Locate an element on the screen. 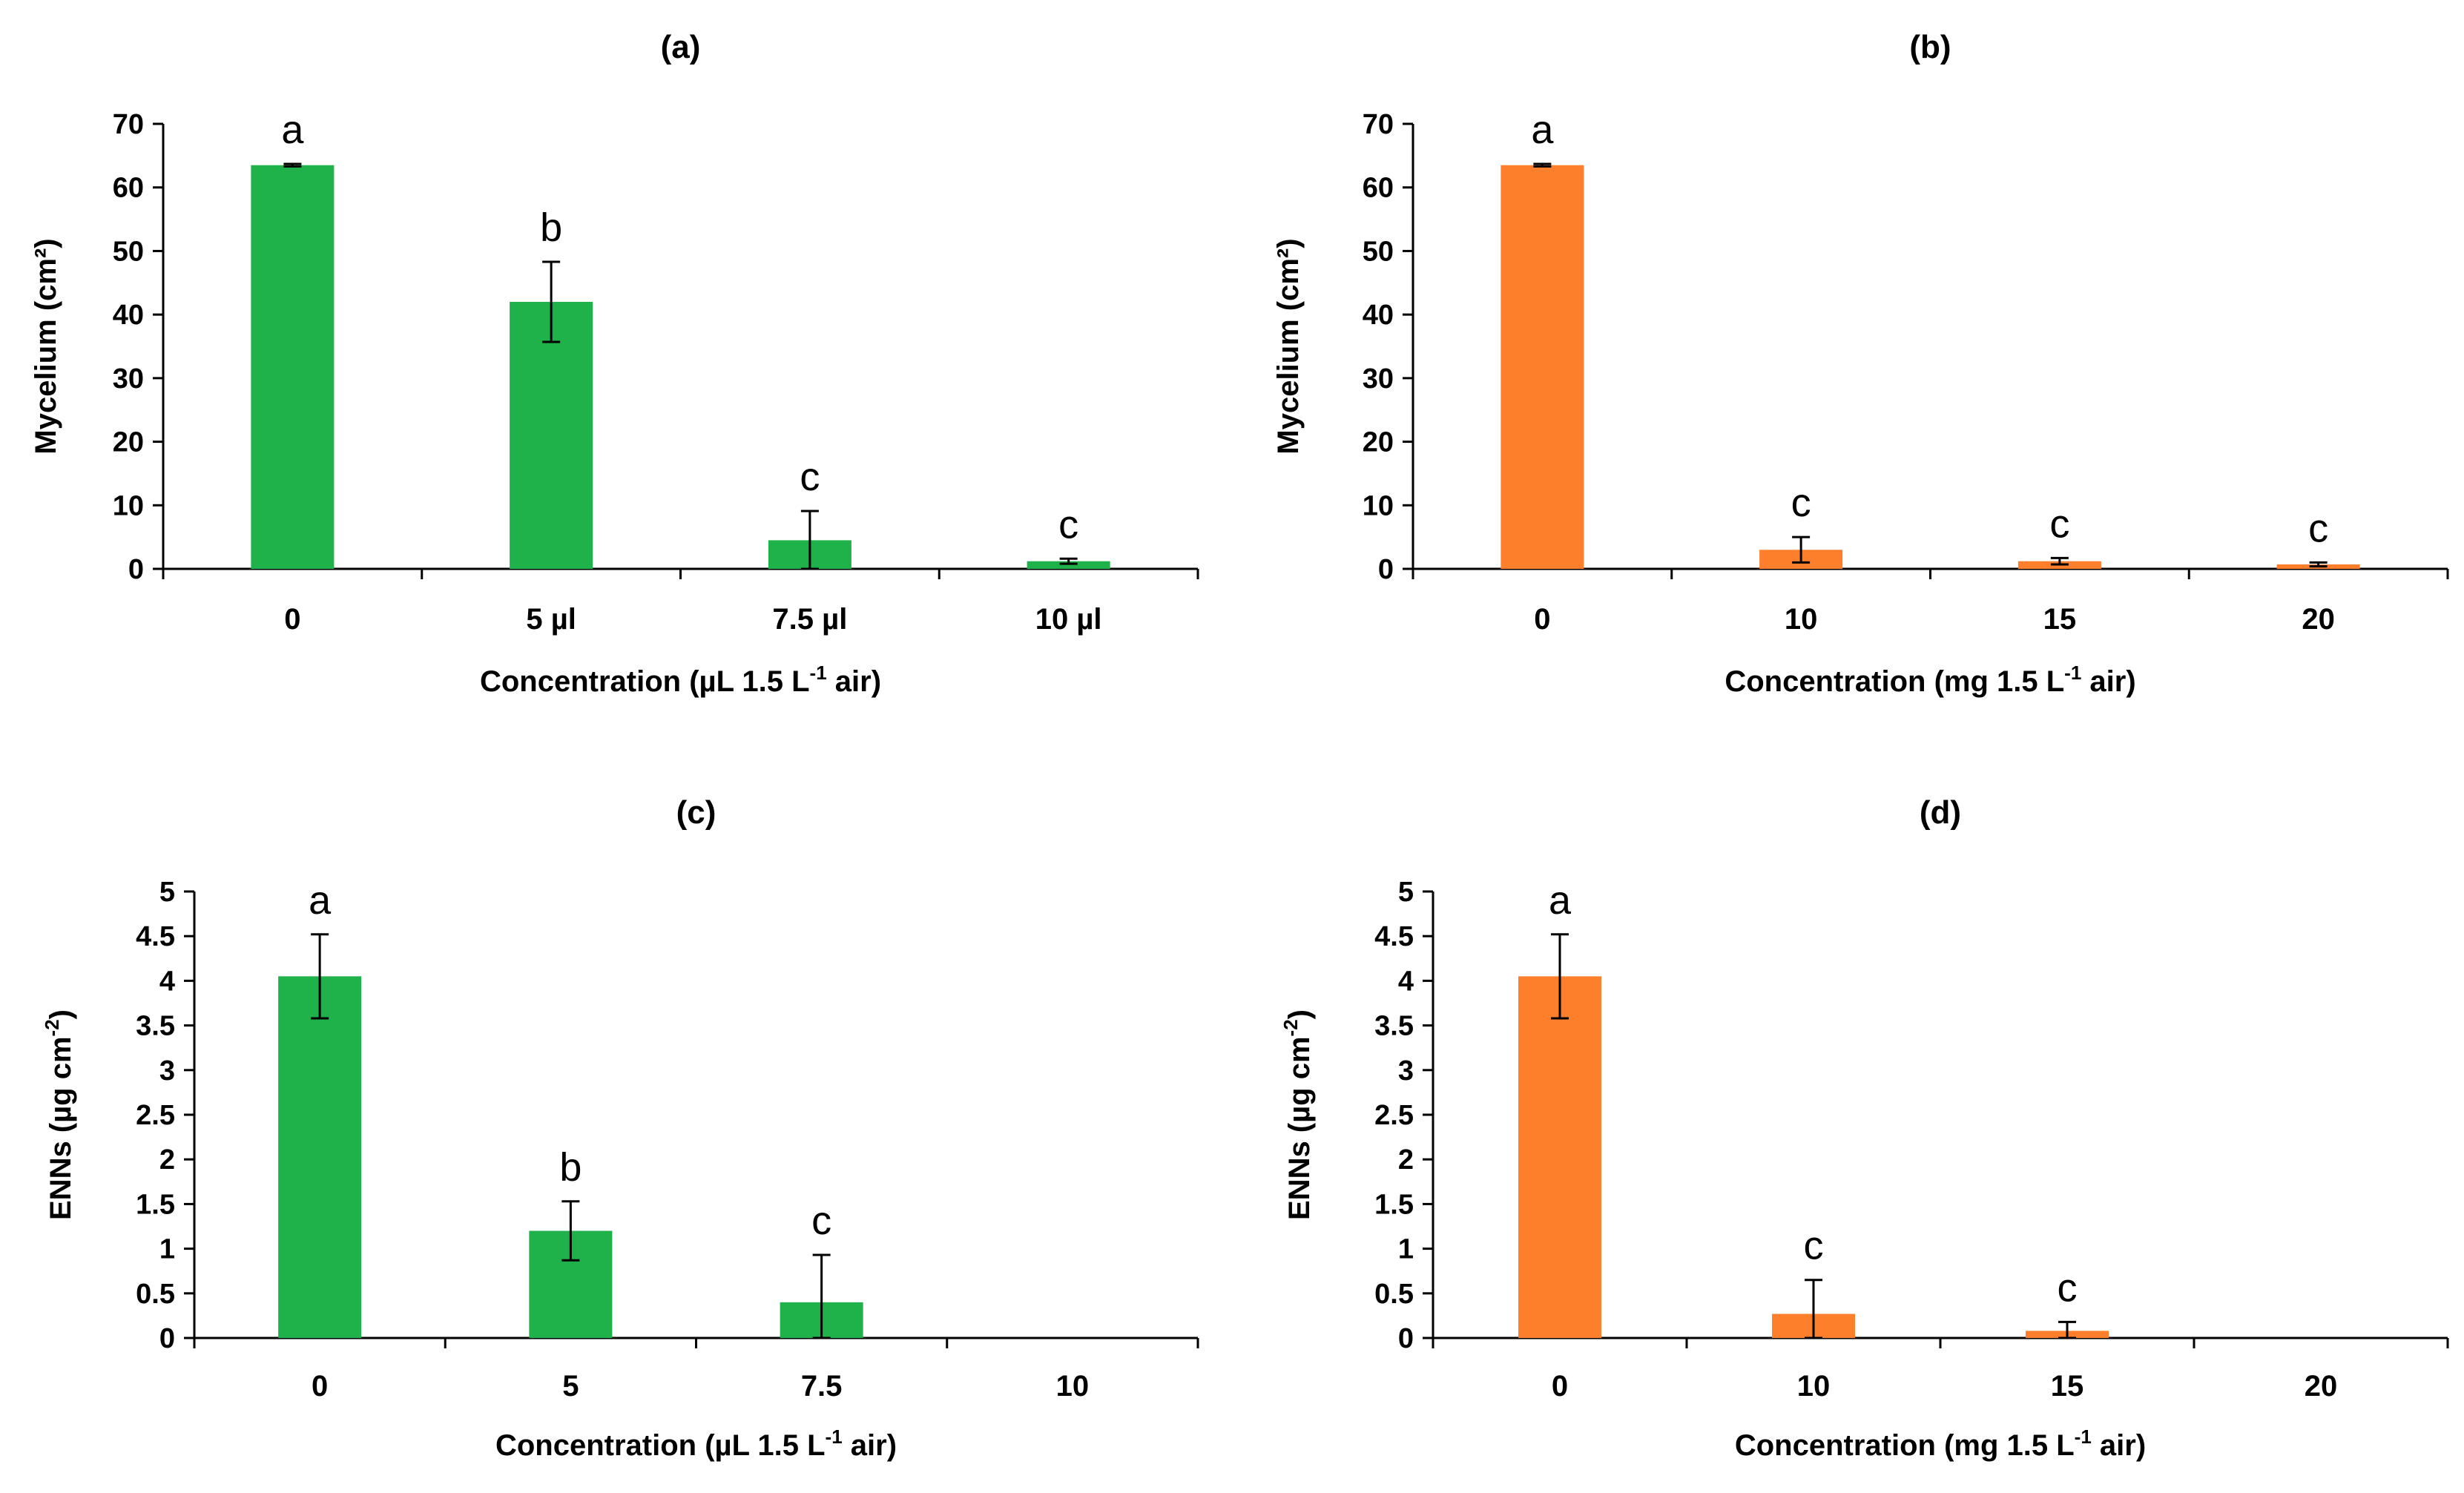 This screenshot has height=1493, width=2464. panel-title: (b) is located at coordinates (1930, 47).